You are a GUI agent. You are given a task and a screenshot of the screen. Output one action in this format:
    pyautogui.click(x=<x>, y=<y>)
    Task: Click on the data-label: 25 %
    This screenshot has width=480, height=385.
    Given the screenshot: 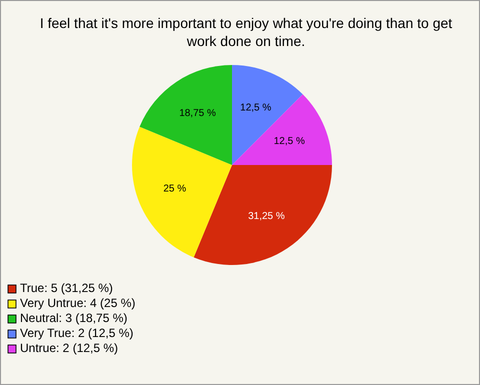 What is the action you would take?
    pyautogui.click(x=174, y=188)
    